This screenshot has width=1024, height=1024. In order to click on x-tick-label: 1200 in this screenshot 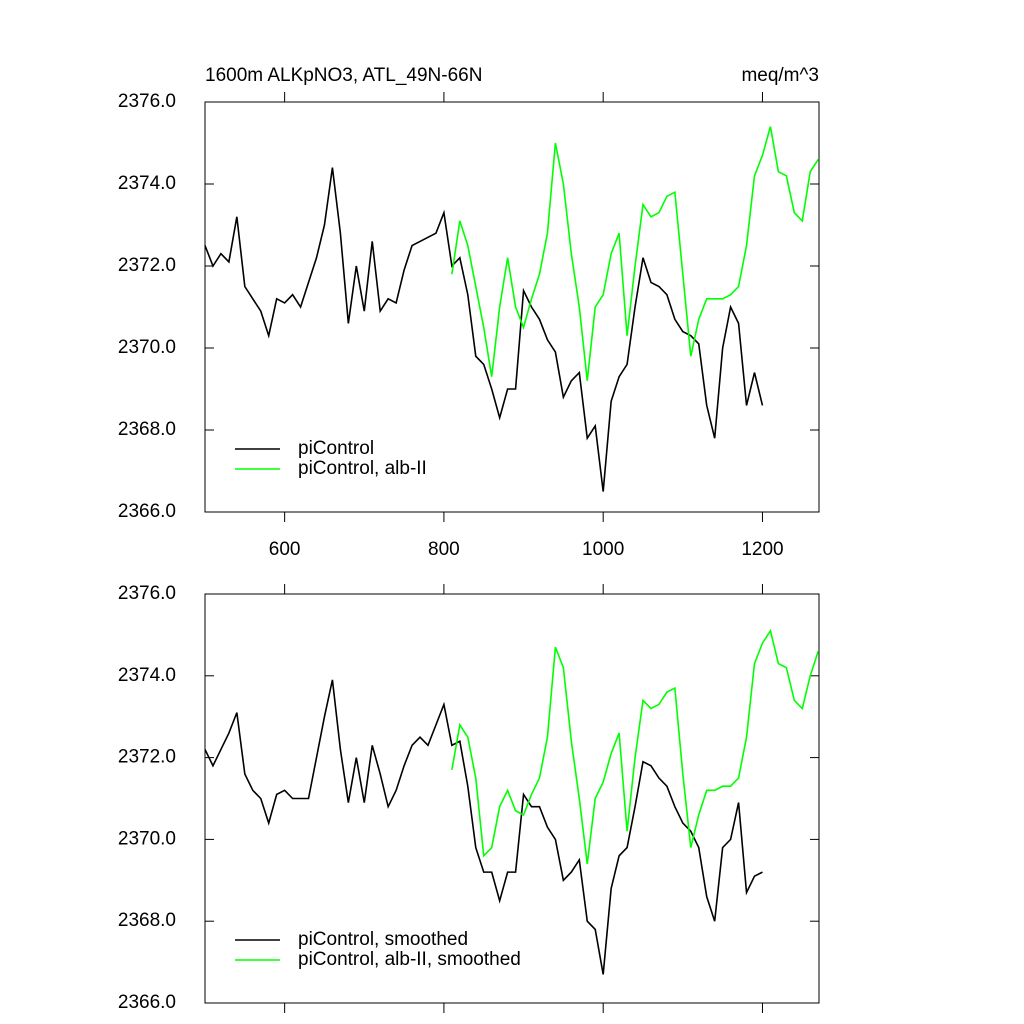, I will do `click(762, 549)`.